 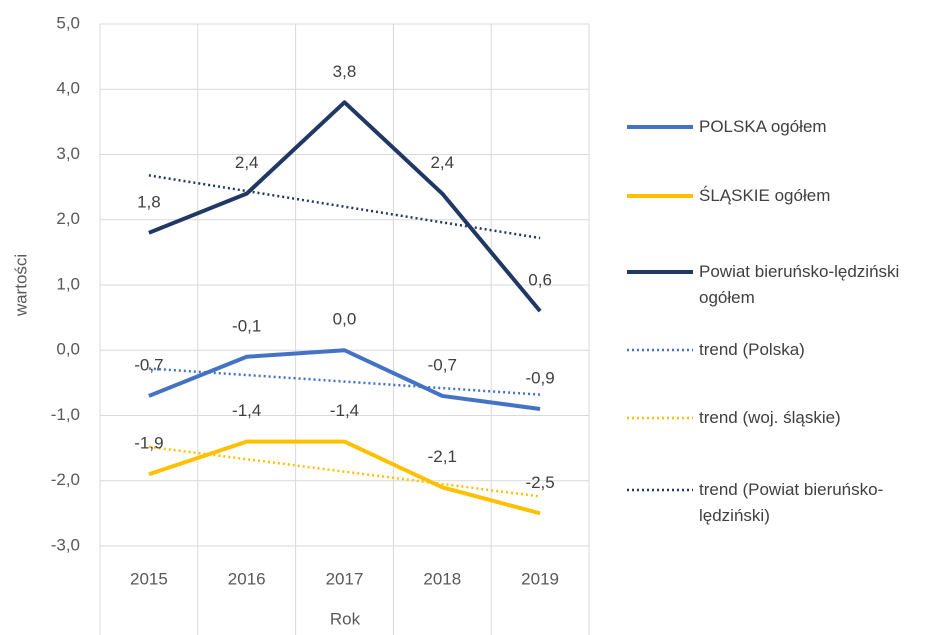 I want to click on y-tick-label: 5,0, so click(x=68, y=22).